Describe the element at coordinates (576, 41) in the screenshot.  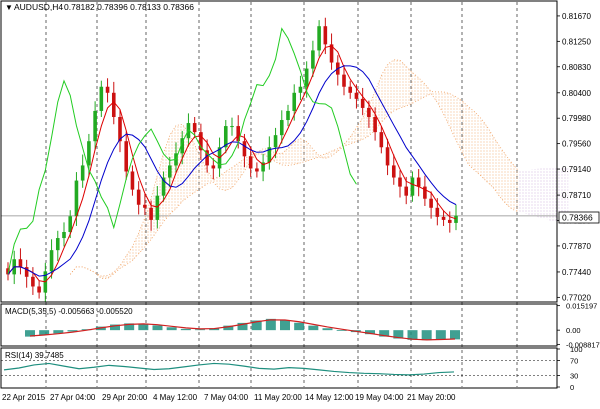
I see `y-tick-label: 0.81250` at that location.